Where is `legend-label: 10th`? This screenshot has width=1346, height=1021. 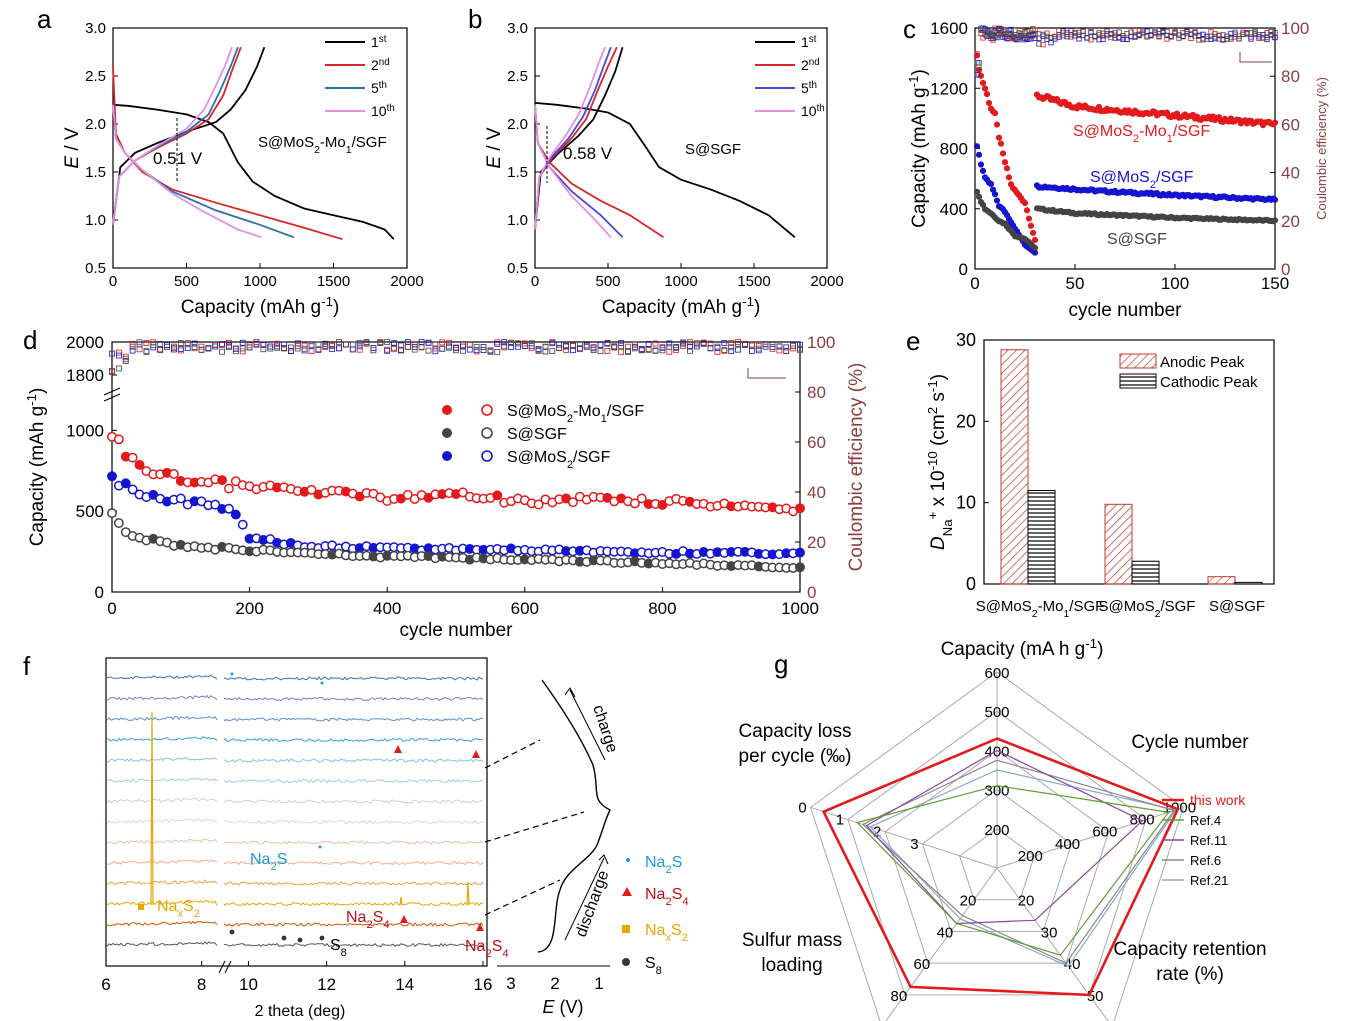
legend-label: 10th is located at coordinates (813, 111).